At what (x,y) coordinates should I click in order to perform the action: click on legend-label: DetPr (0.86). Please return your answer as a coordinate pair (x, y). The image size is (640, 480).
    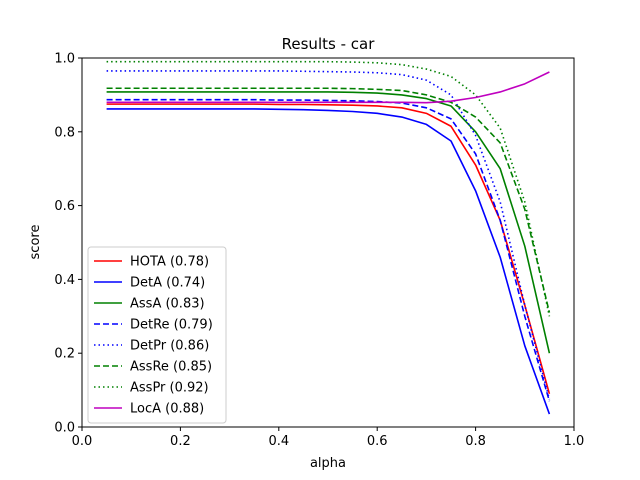
    Looking at the image, I should click on (169, 346).